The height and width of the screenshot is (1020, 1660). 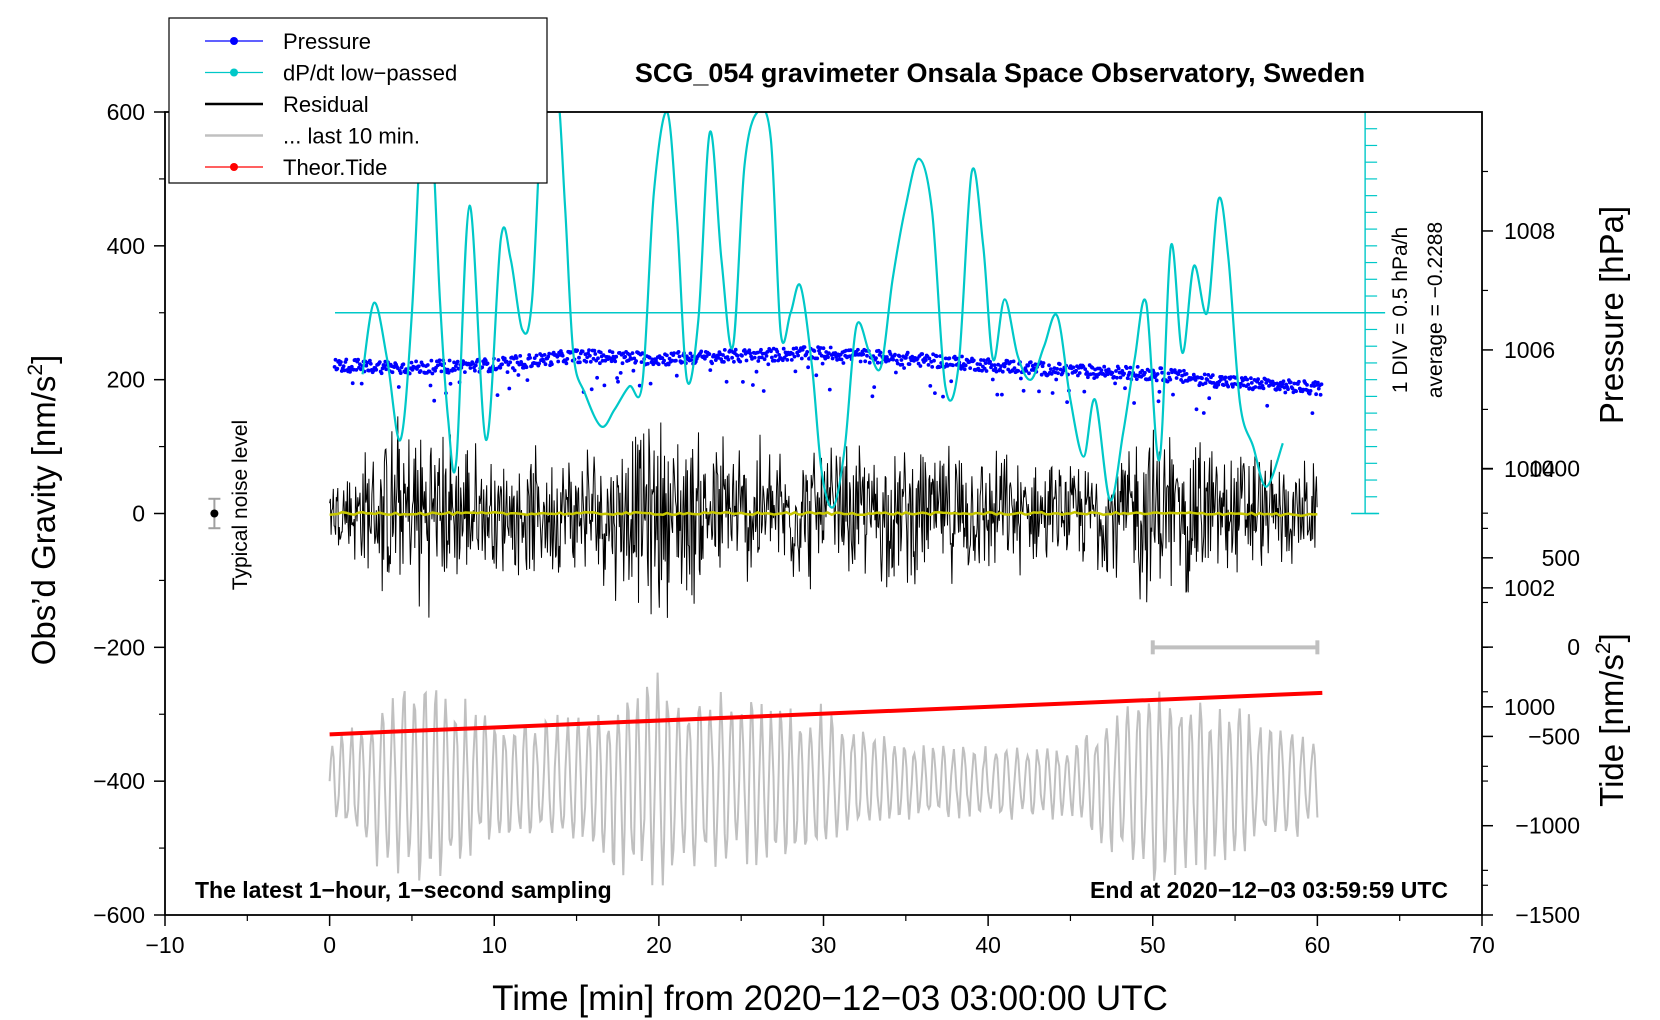 I want to click on legend-label: Residual, so click(x=326, y=104).